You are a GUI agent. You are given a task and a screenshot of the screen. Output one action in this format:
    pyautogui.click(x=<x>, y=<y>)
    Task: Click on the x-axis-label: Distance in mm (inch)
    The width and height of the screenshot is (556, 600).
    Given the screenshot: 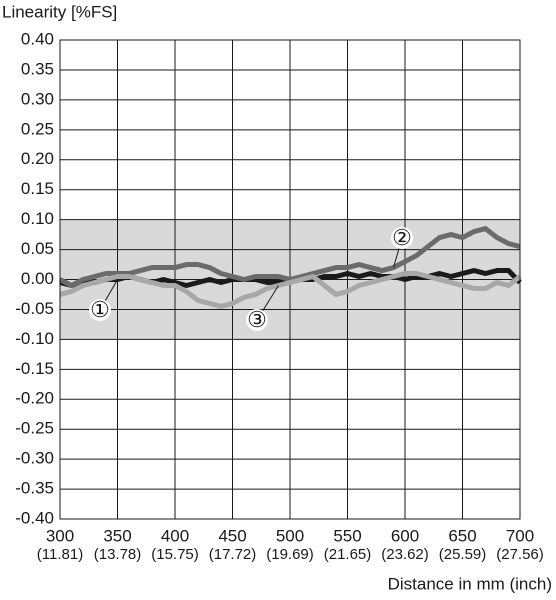 What is the action you would take?
    pyautogui.click(x=470, y=583)
    